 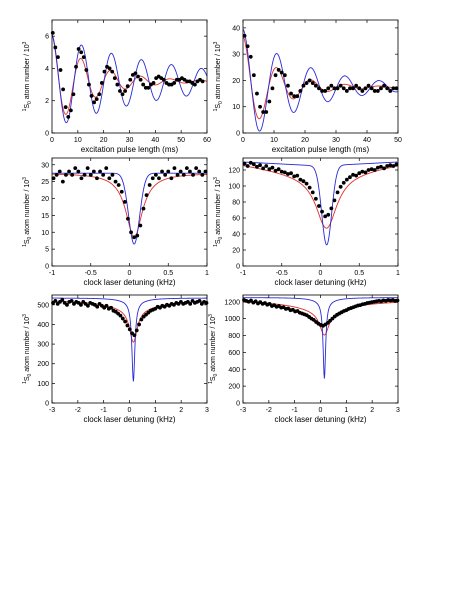 What do you see at coordinates (336, 140) in the screenshot?
I see `x-tick-label: 30` at bounding box center [336, 140].